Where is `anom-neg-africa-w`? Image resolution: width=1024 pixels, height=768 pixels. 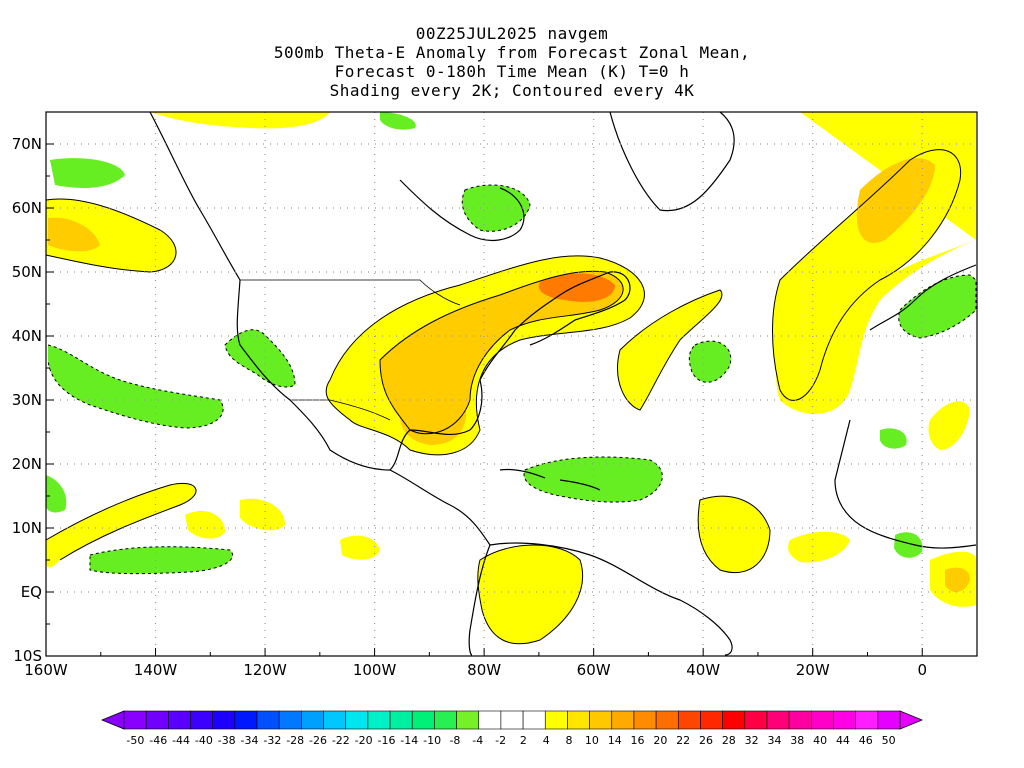
anom-neg-africa-w is located at coordinates (893, 438).